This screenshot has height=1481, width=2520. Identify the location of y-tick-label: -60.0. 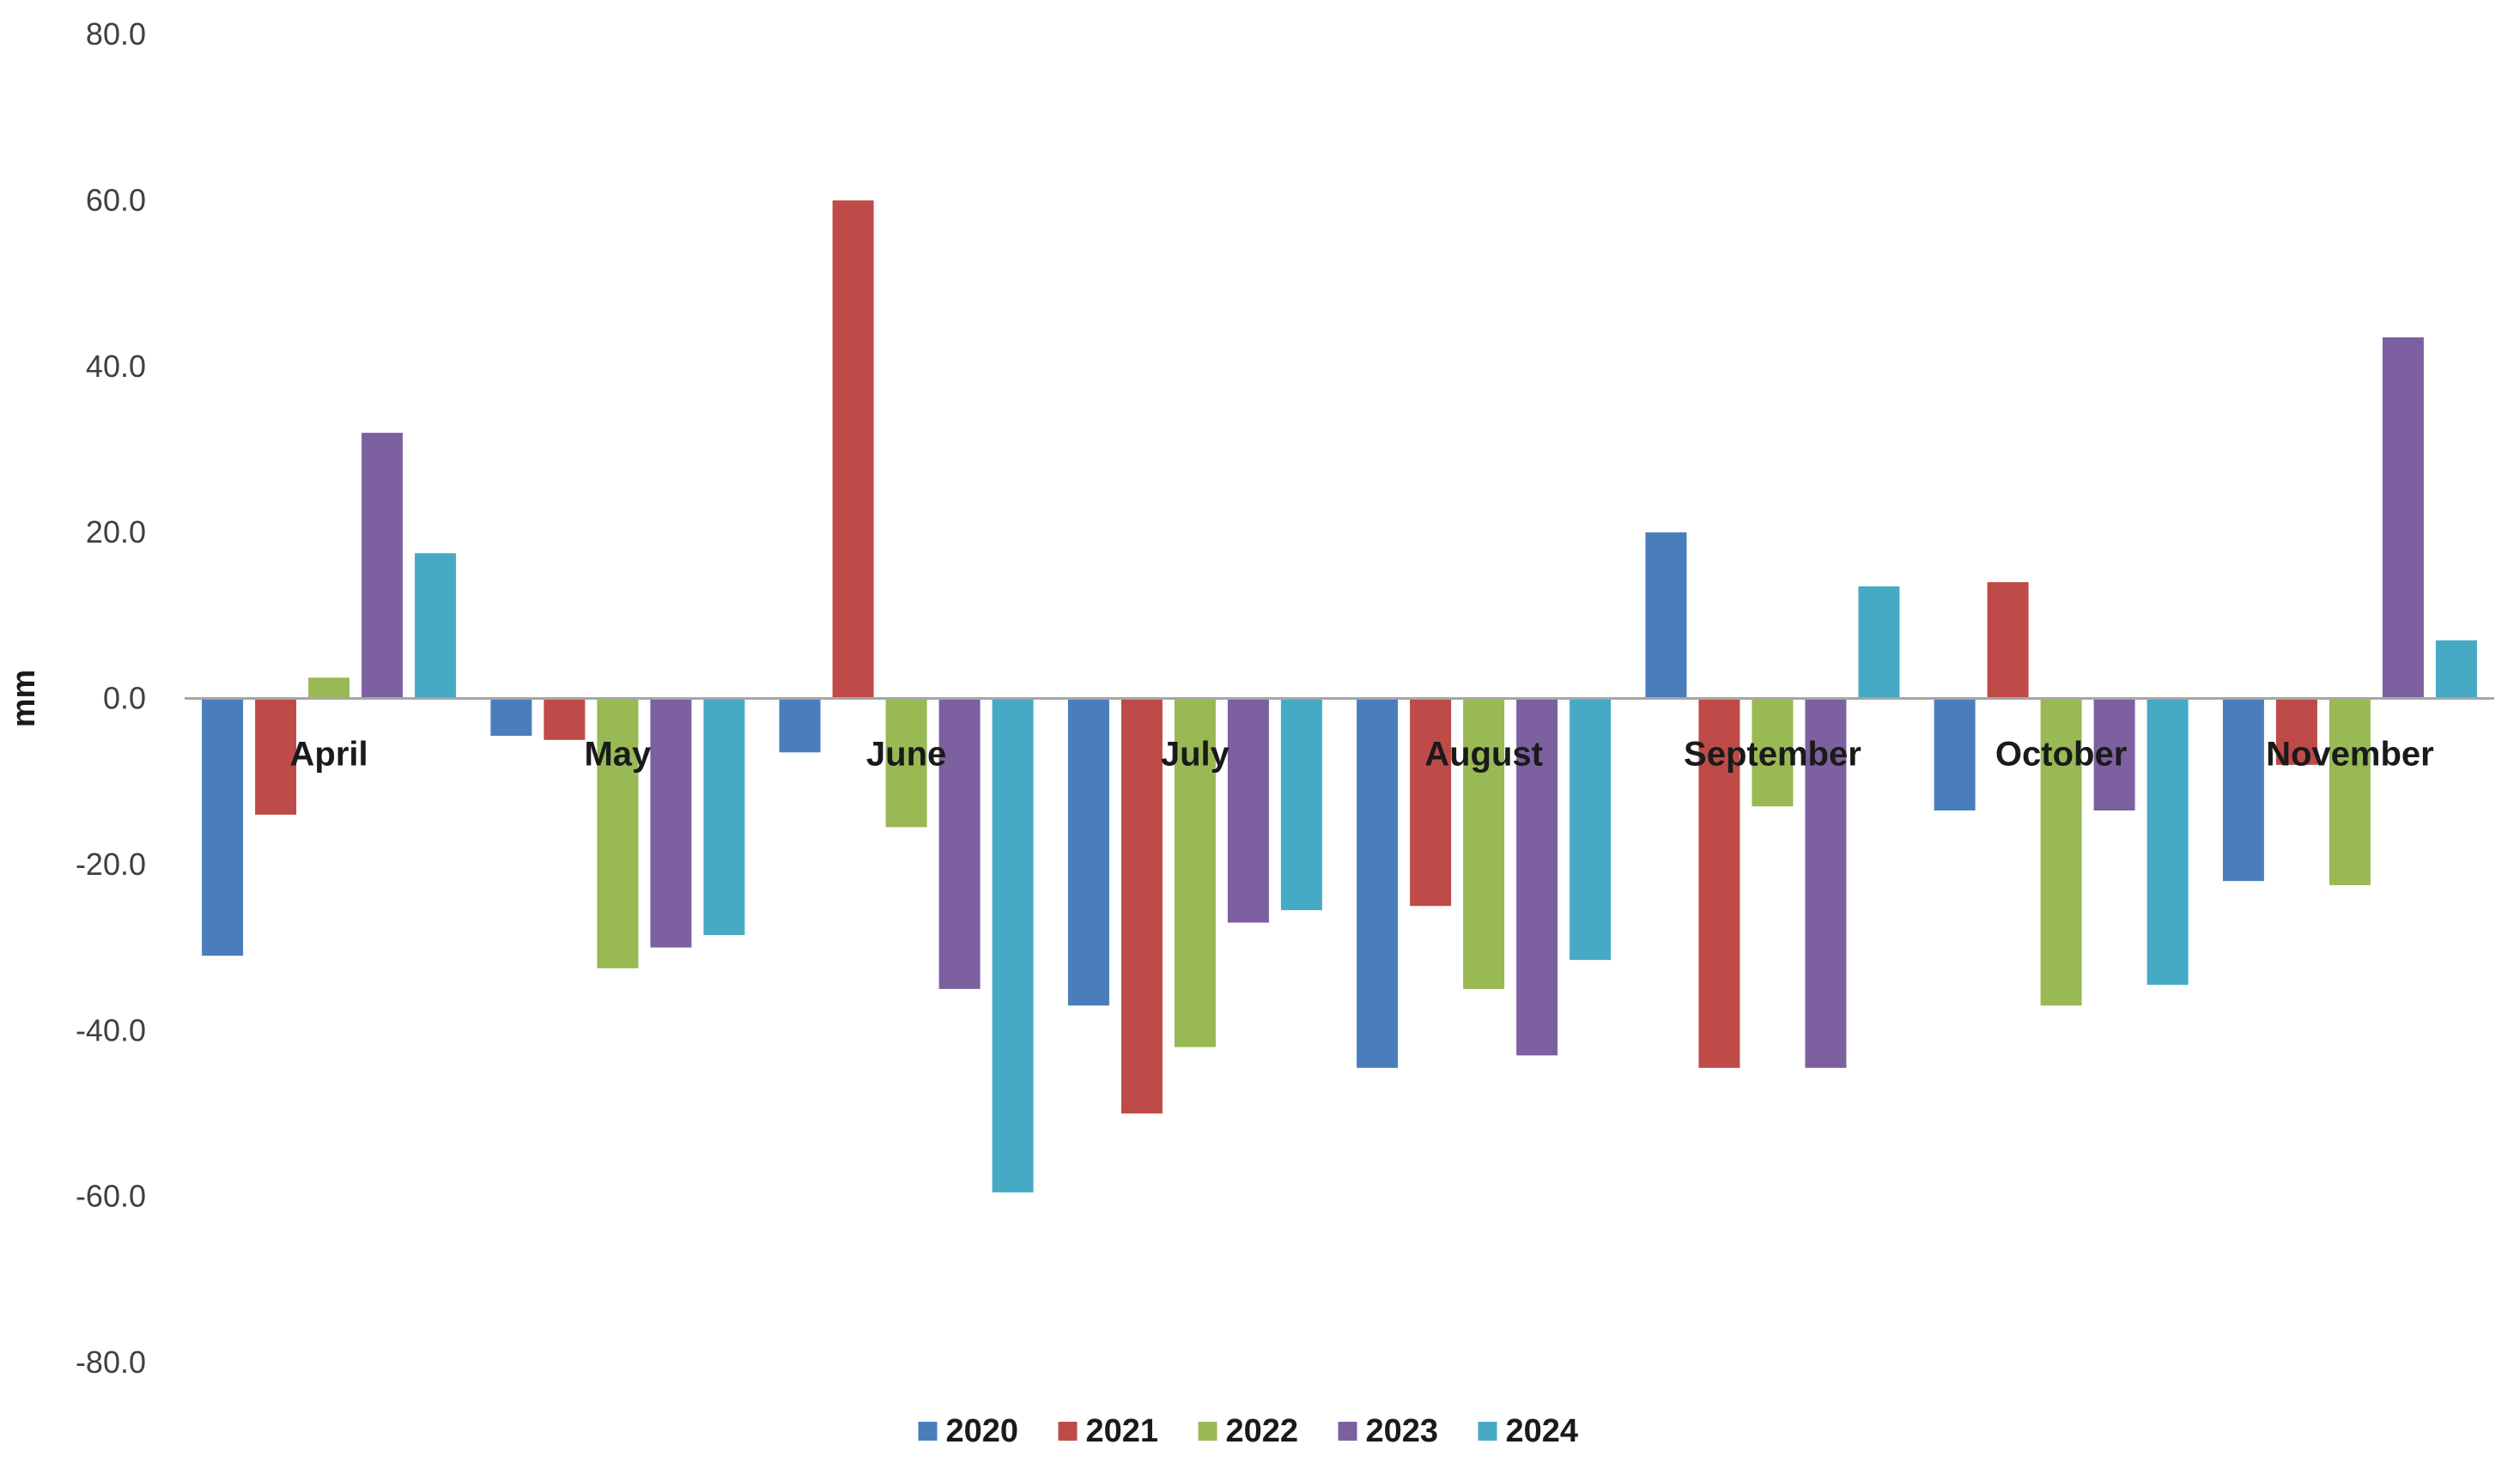
(111, 1196).